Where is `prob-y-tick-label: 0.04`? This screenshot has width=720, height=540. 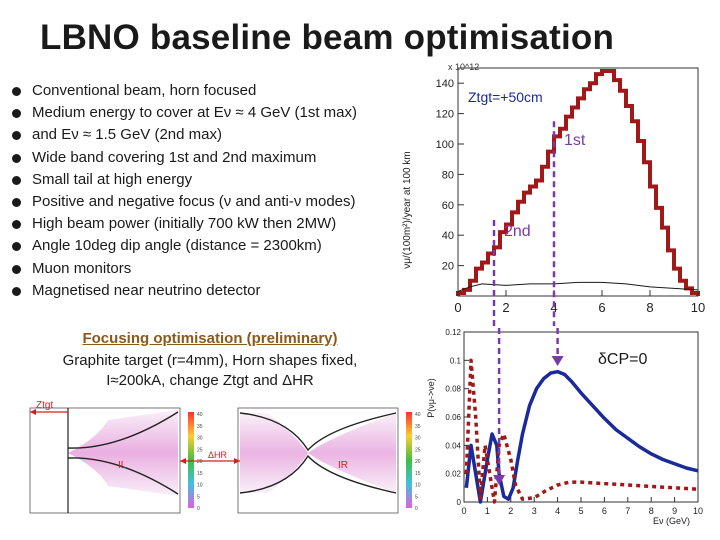
prob-y-tick-label: 0.04 is located at coordinates (453, 445).